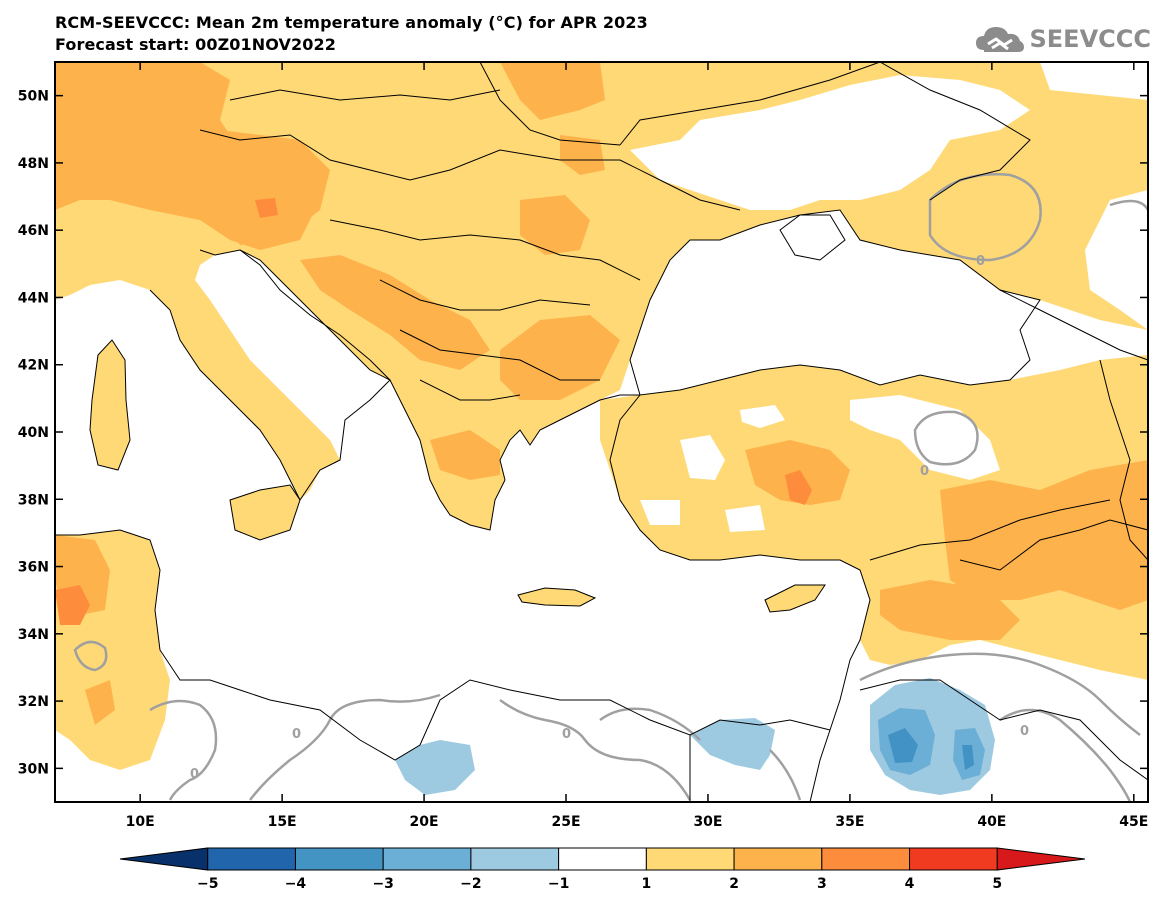 Image resolution: width=1165 pixels, height=907 pixels. What do you see at coordinates (740, 598) in the screenshot?
I see `coastline-anatolia-south` at bounding box center [740, 598].